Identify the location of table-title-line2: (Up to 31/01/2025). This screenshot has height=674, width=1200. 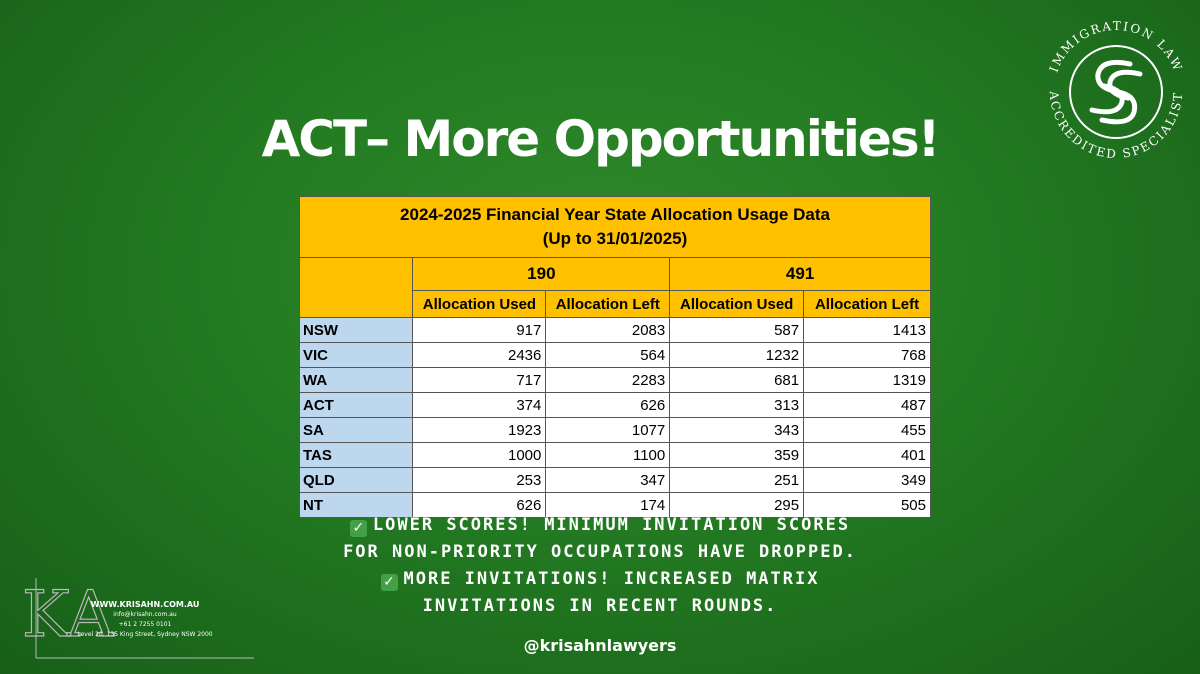
(615, 238).